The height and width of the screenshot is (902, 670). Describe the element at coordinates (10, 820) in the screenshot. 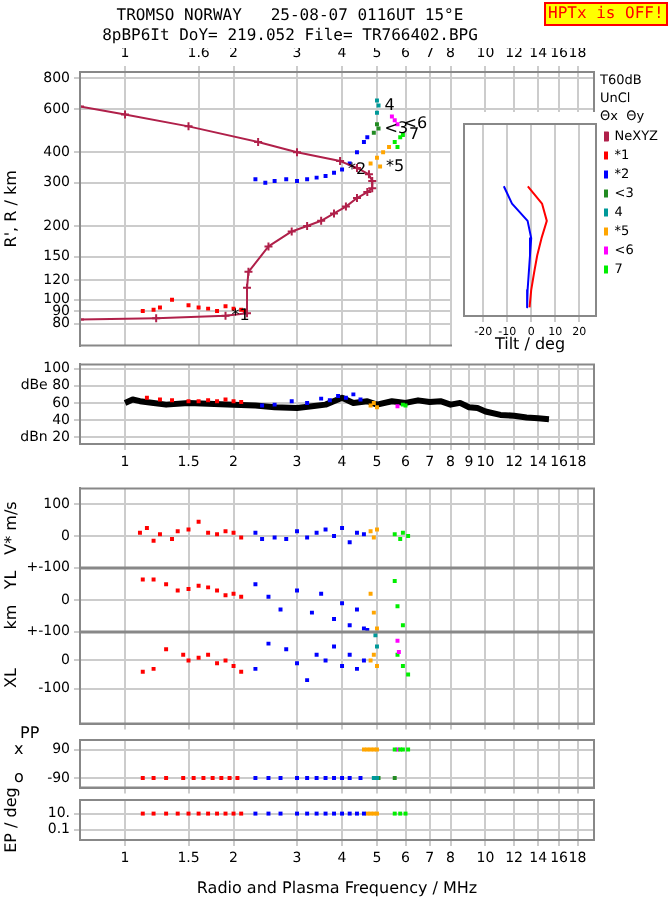

I see `y-axis-title: EP / deg` at that location.